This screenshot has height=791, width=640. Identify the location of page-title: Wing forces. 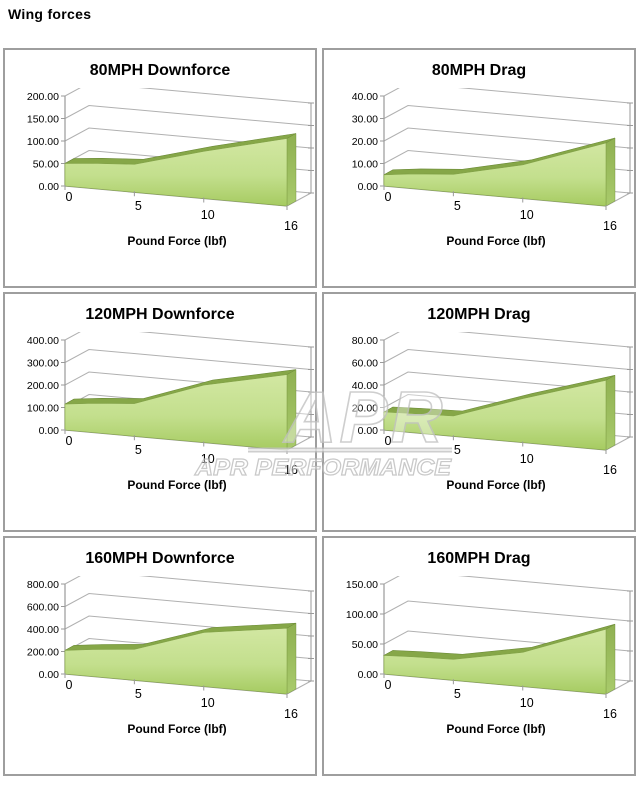
(50, 14).